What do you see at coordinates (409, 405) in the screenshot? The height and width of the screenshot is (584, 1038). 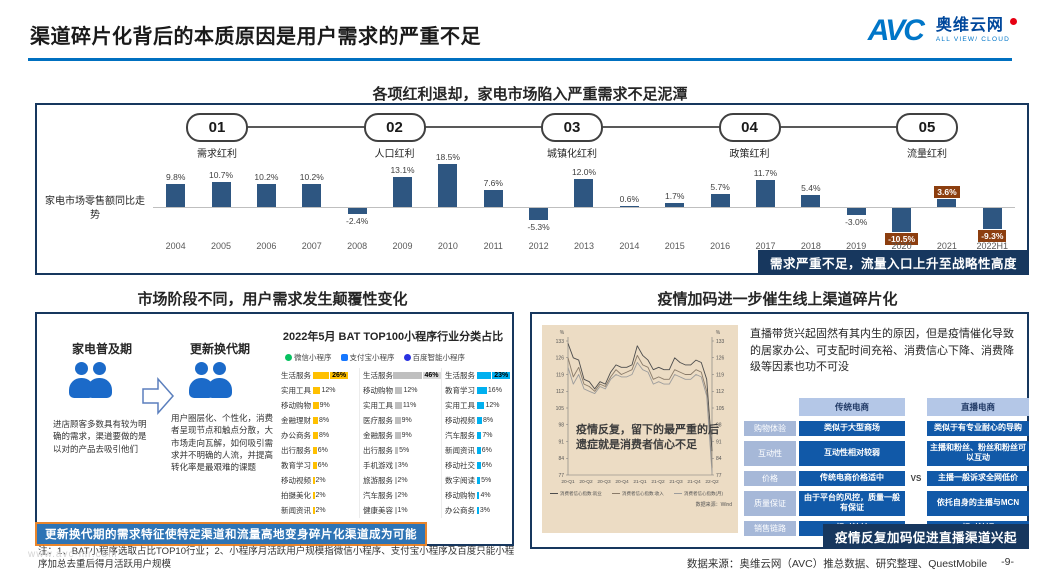 I see `miniapp-percent: 11%` at bounding box center [409, 405].